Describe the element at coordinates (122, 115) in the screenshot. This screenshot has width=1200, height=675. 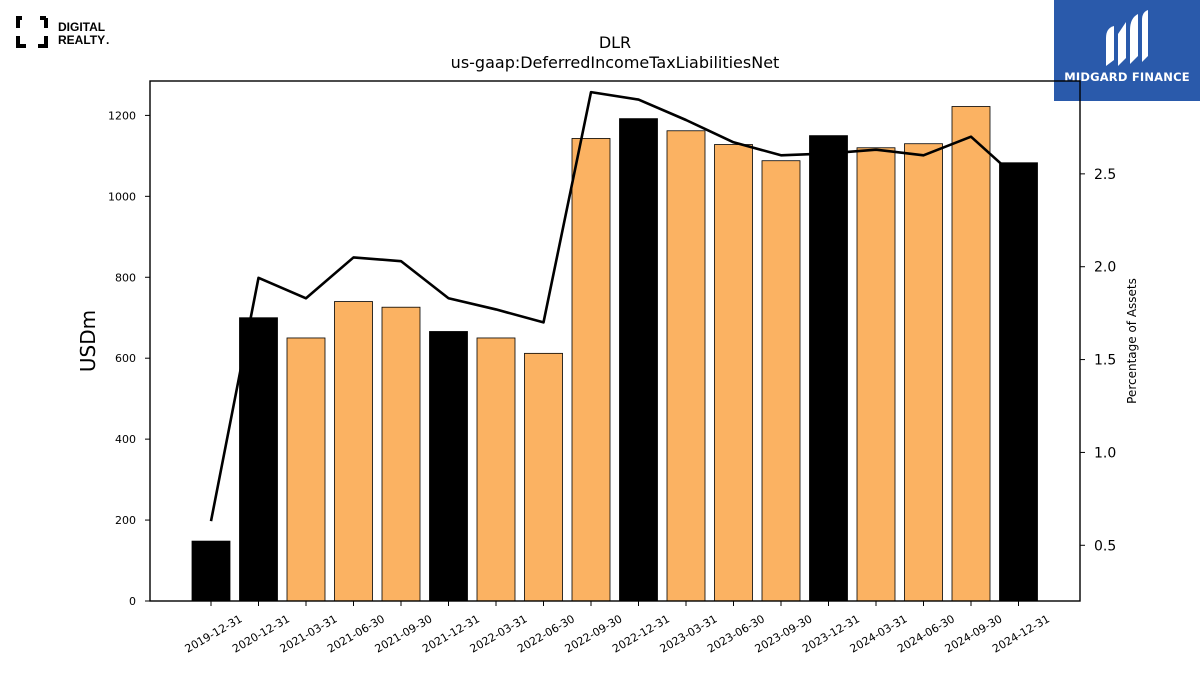
I see `y-tick-label: 1200` at that location.